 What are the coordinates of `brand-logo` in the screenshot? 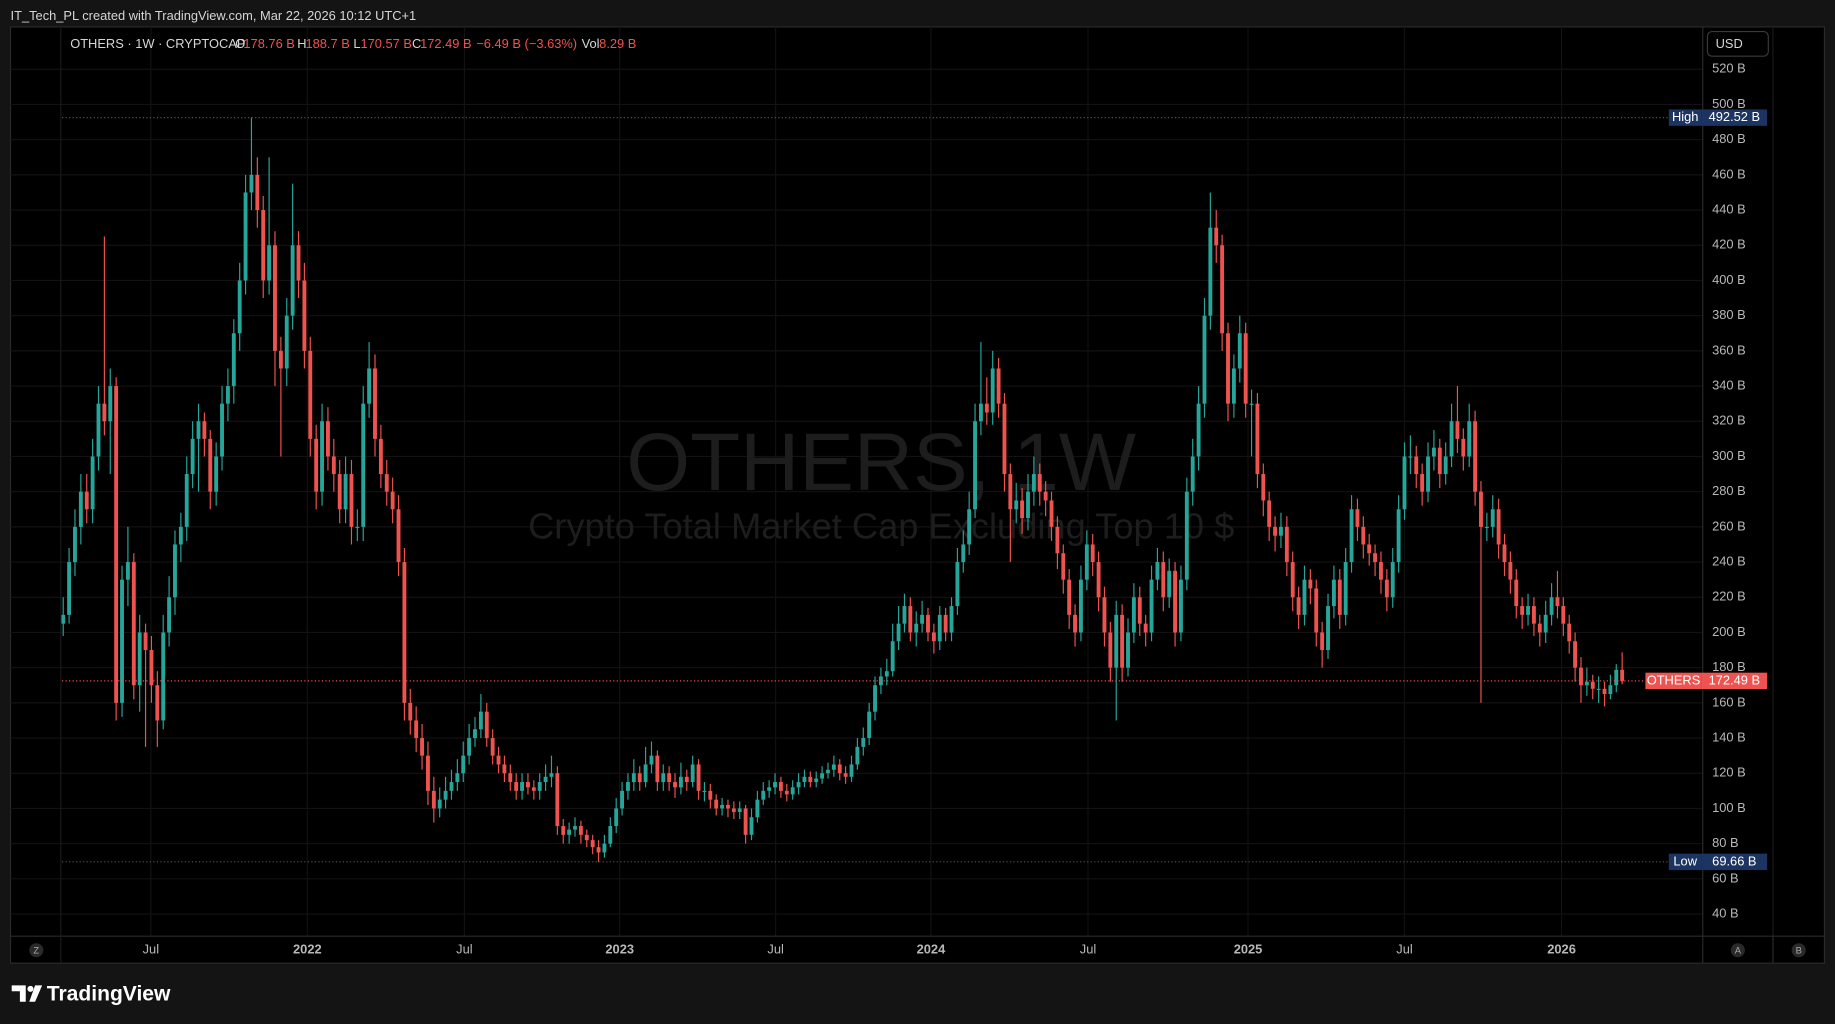 It's located at (27, 993).